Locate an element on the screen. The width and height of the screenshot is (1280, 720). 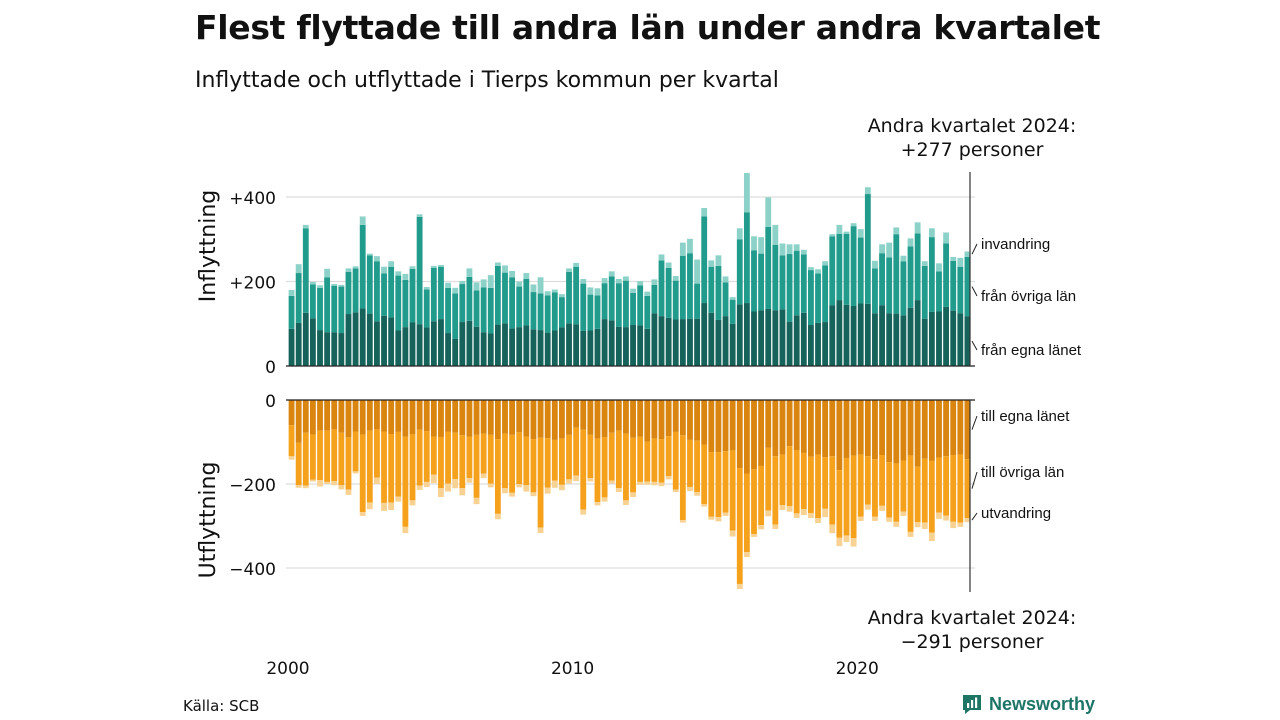
inflow-label-leader is located at coordinates (974, 291).